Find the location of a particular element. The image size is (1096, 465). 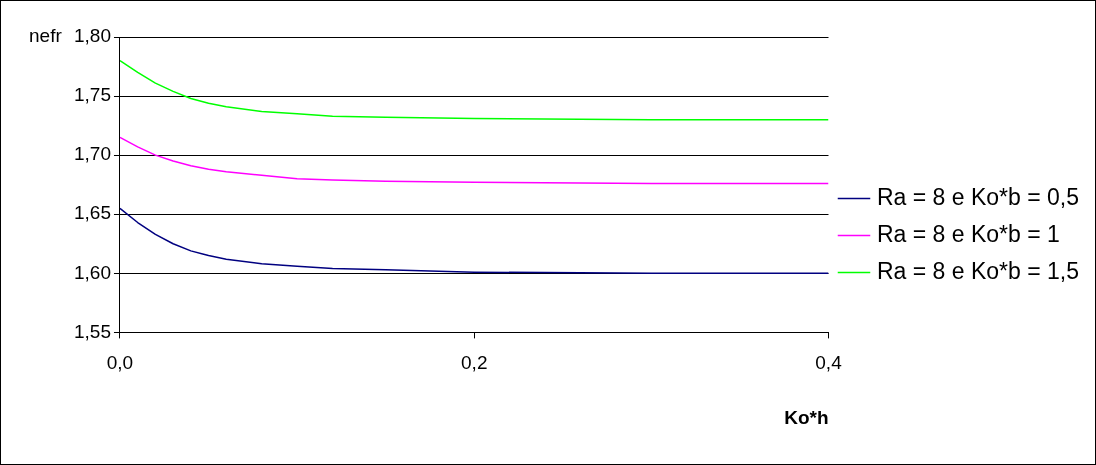

x-axis-title: Ko*h is located at coordinates (806, 417).